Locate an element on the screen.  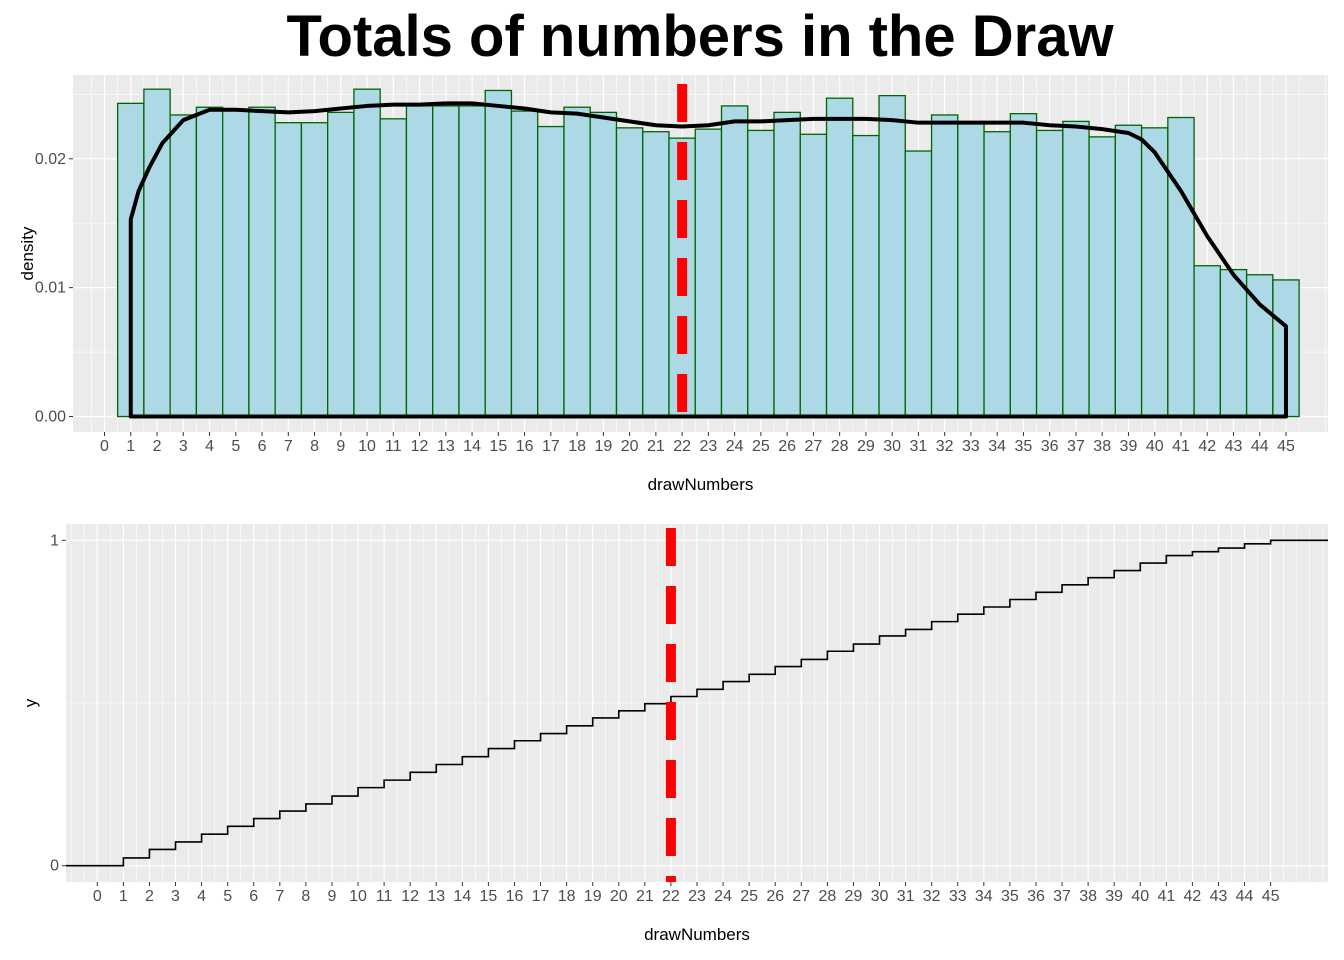
x-tick-label: 10 is located at coordinates (367, 446).